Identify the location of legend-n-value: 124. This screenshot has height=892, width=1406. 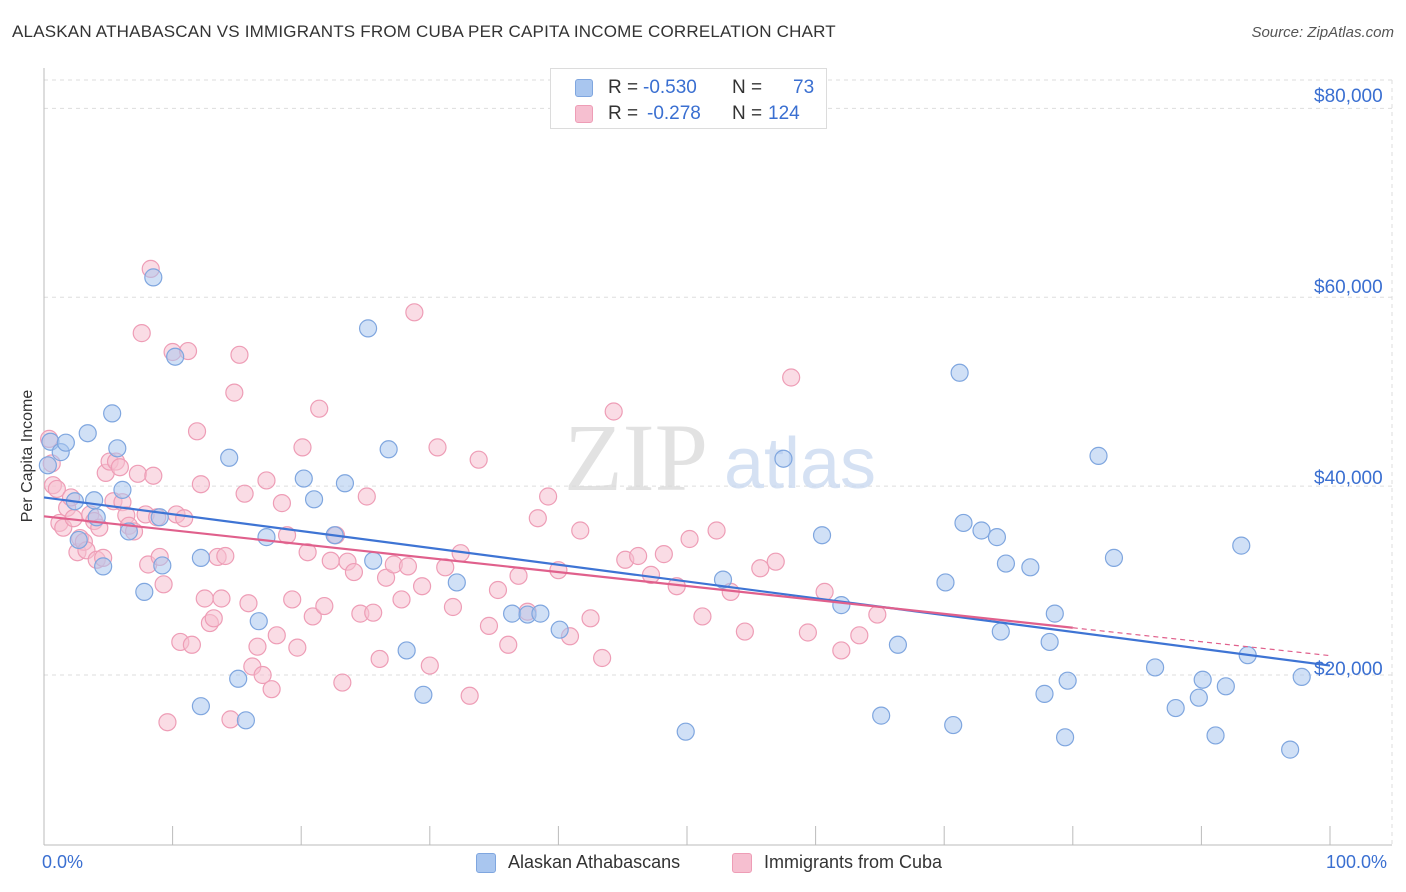
(784, 113).